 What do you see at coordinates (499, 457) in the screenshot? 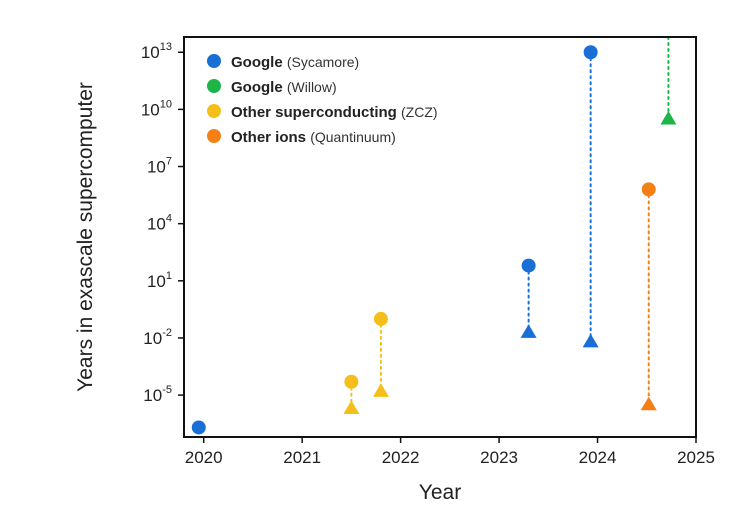
I see `x-tick-label: 2023` at bounding box center [499, 457].